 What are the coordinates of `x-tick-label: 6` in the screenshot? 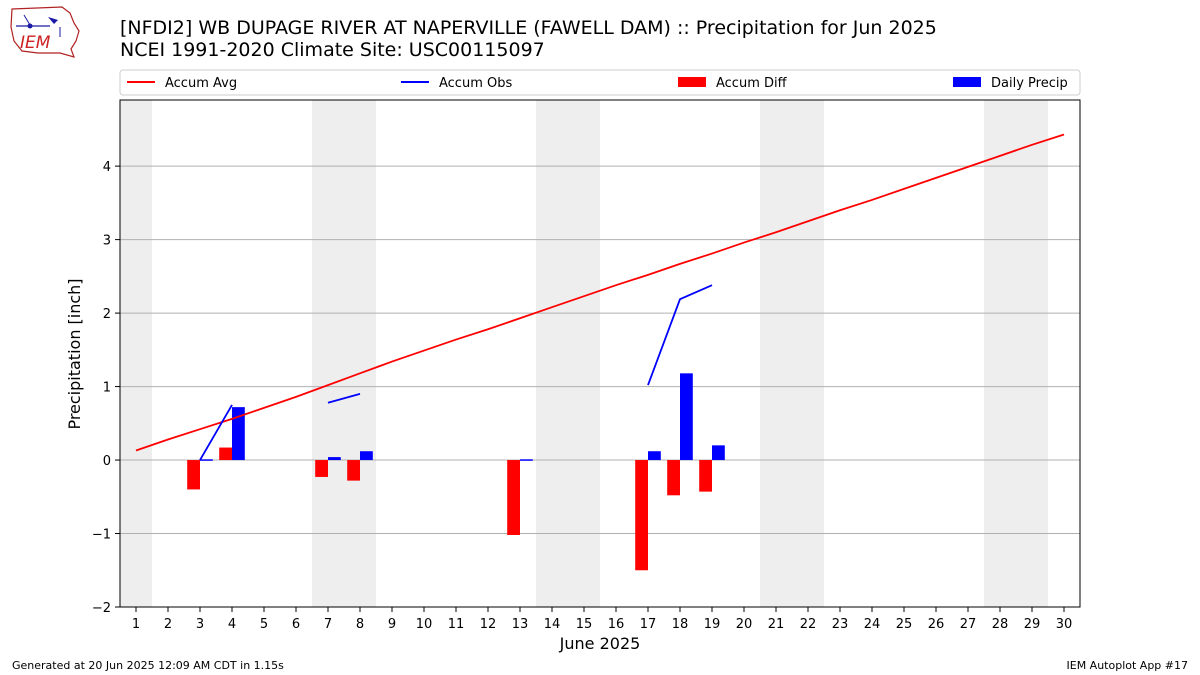 It's located at (296, 624).